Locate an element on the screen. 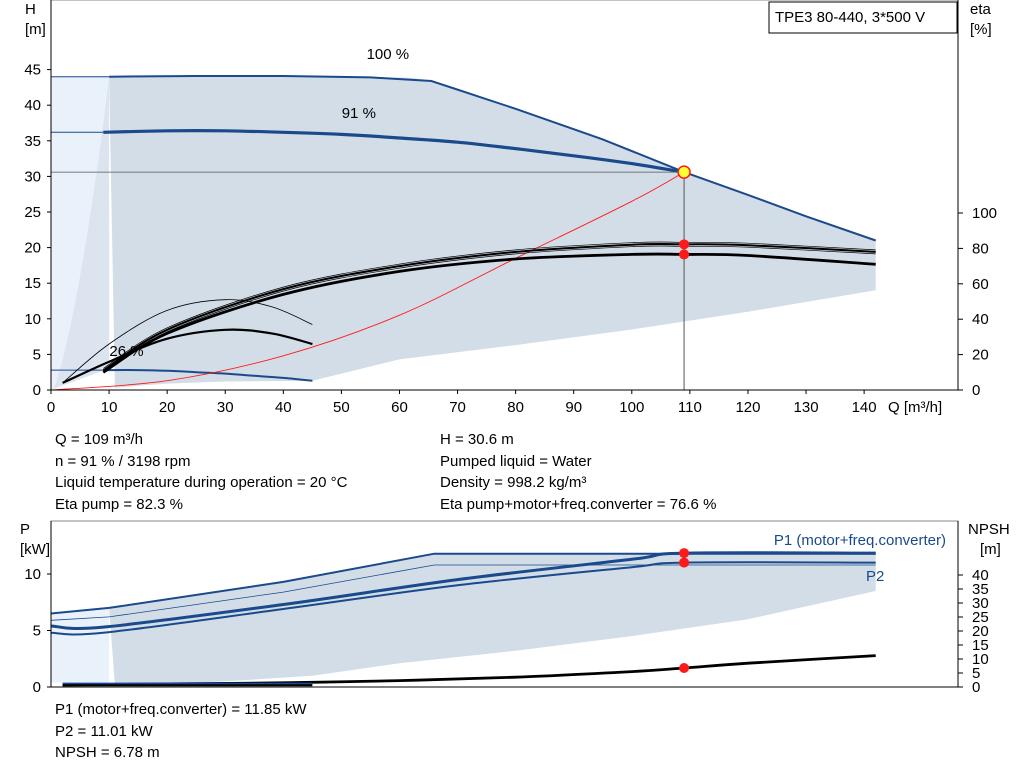 The image size is (1024, 781). power-y-tick-label: 0 is located at coordinates (37, 687).